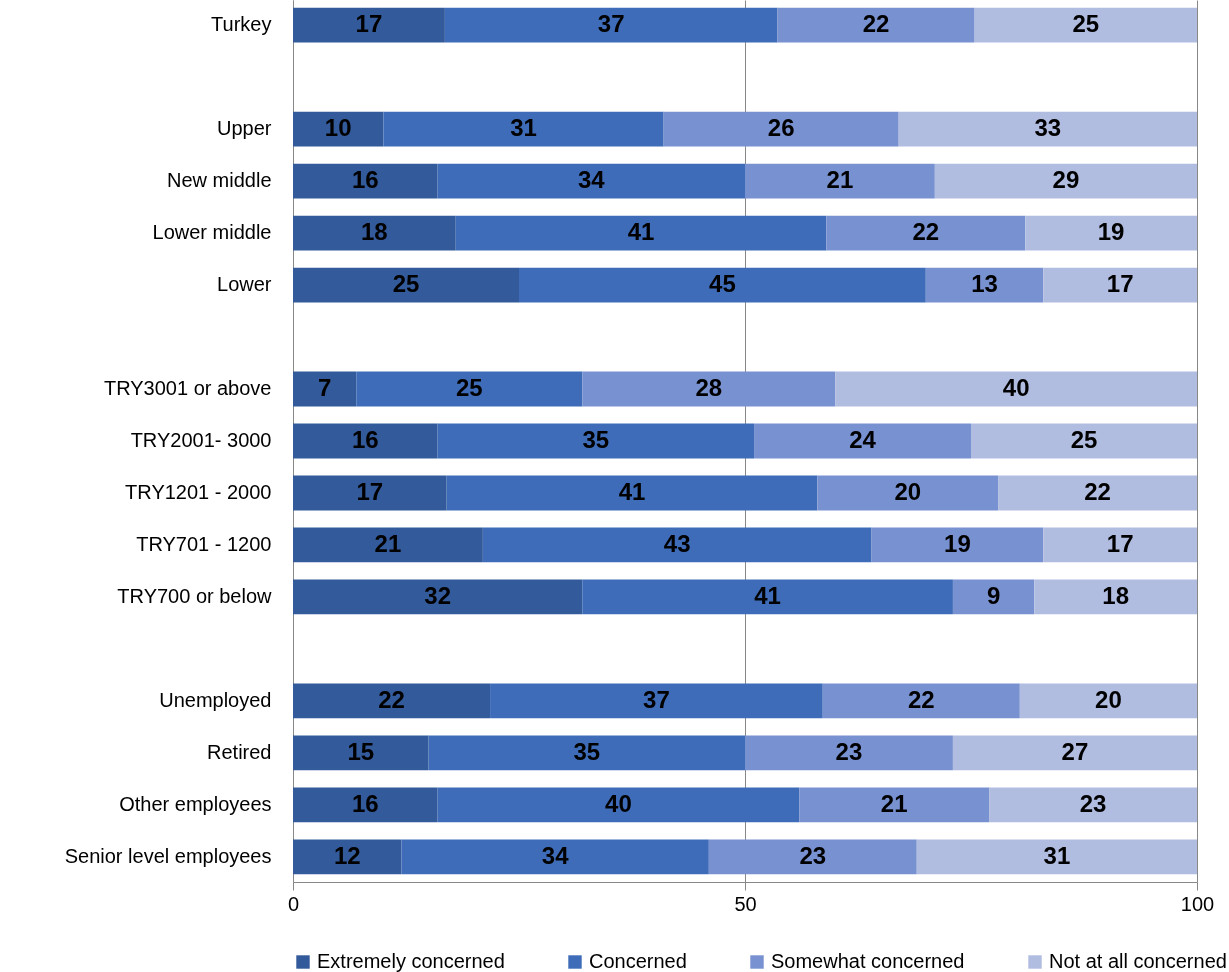  What do you see at coordinates (722, 284) in the screenshot?
I see `data-label: 45` at bounding box center [722, 284].